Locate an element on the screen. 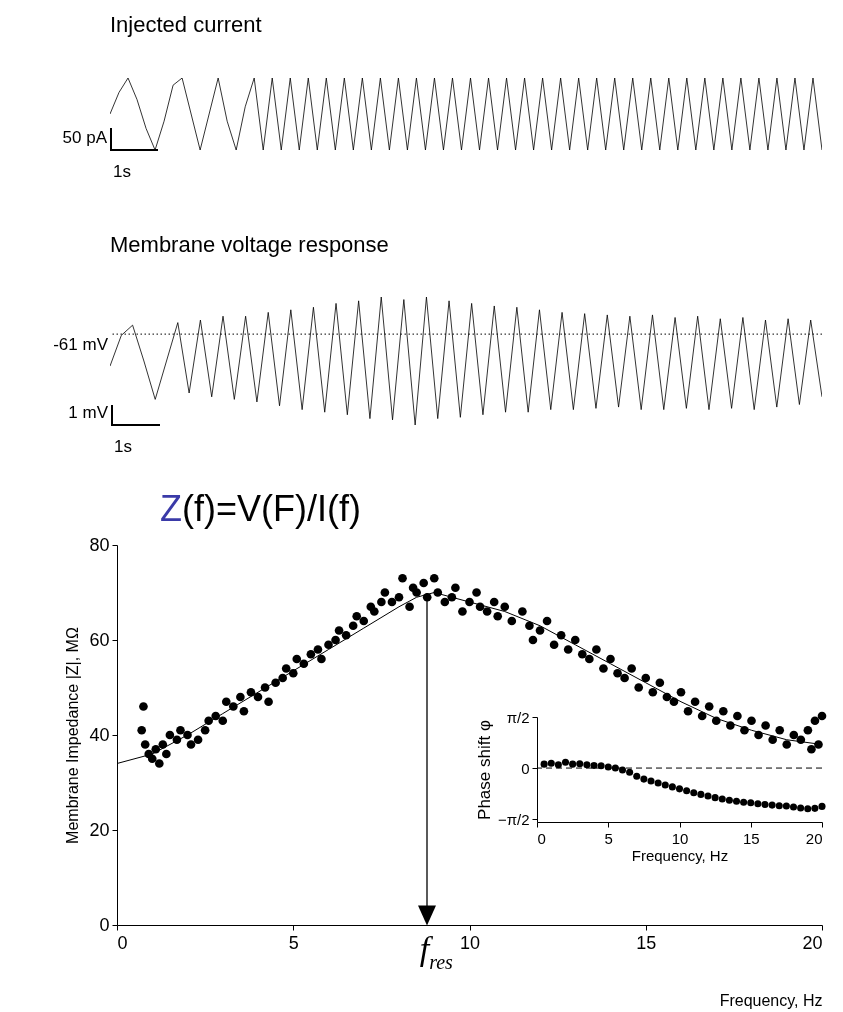 This screenshot has height=1012, width=843. chart-title: Membrane voltage response is located at coordinates (249, 245).